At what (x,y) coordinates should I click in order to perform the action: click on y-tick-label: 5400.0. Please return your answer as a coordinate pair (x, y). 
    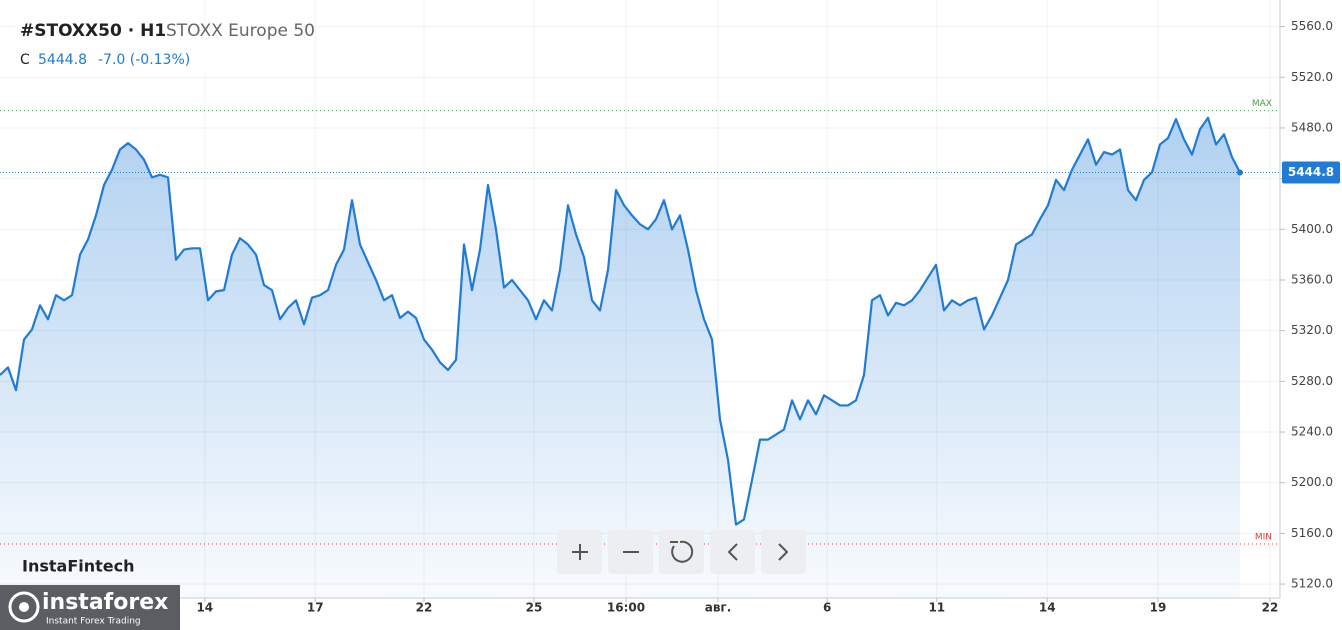
    Looking at the image, I should click on (1312, 229).